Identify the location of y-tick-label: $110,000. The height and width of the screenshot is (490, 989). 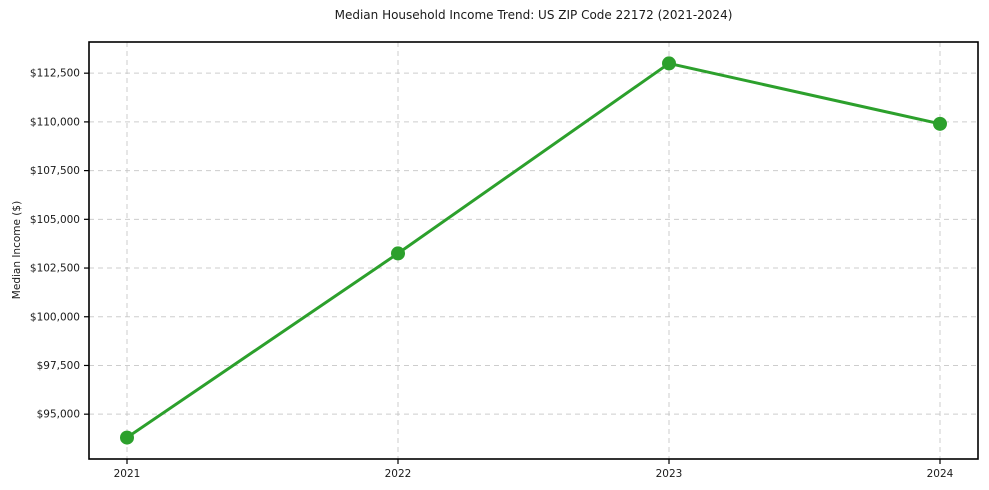
(55, 122).